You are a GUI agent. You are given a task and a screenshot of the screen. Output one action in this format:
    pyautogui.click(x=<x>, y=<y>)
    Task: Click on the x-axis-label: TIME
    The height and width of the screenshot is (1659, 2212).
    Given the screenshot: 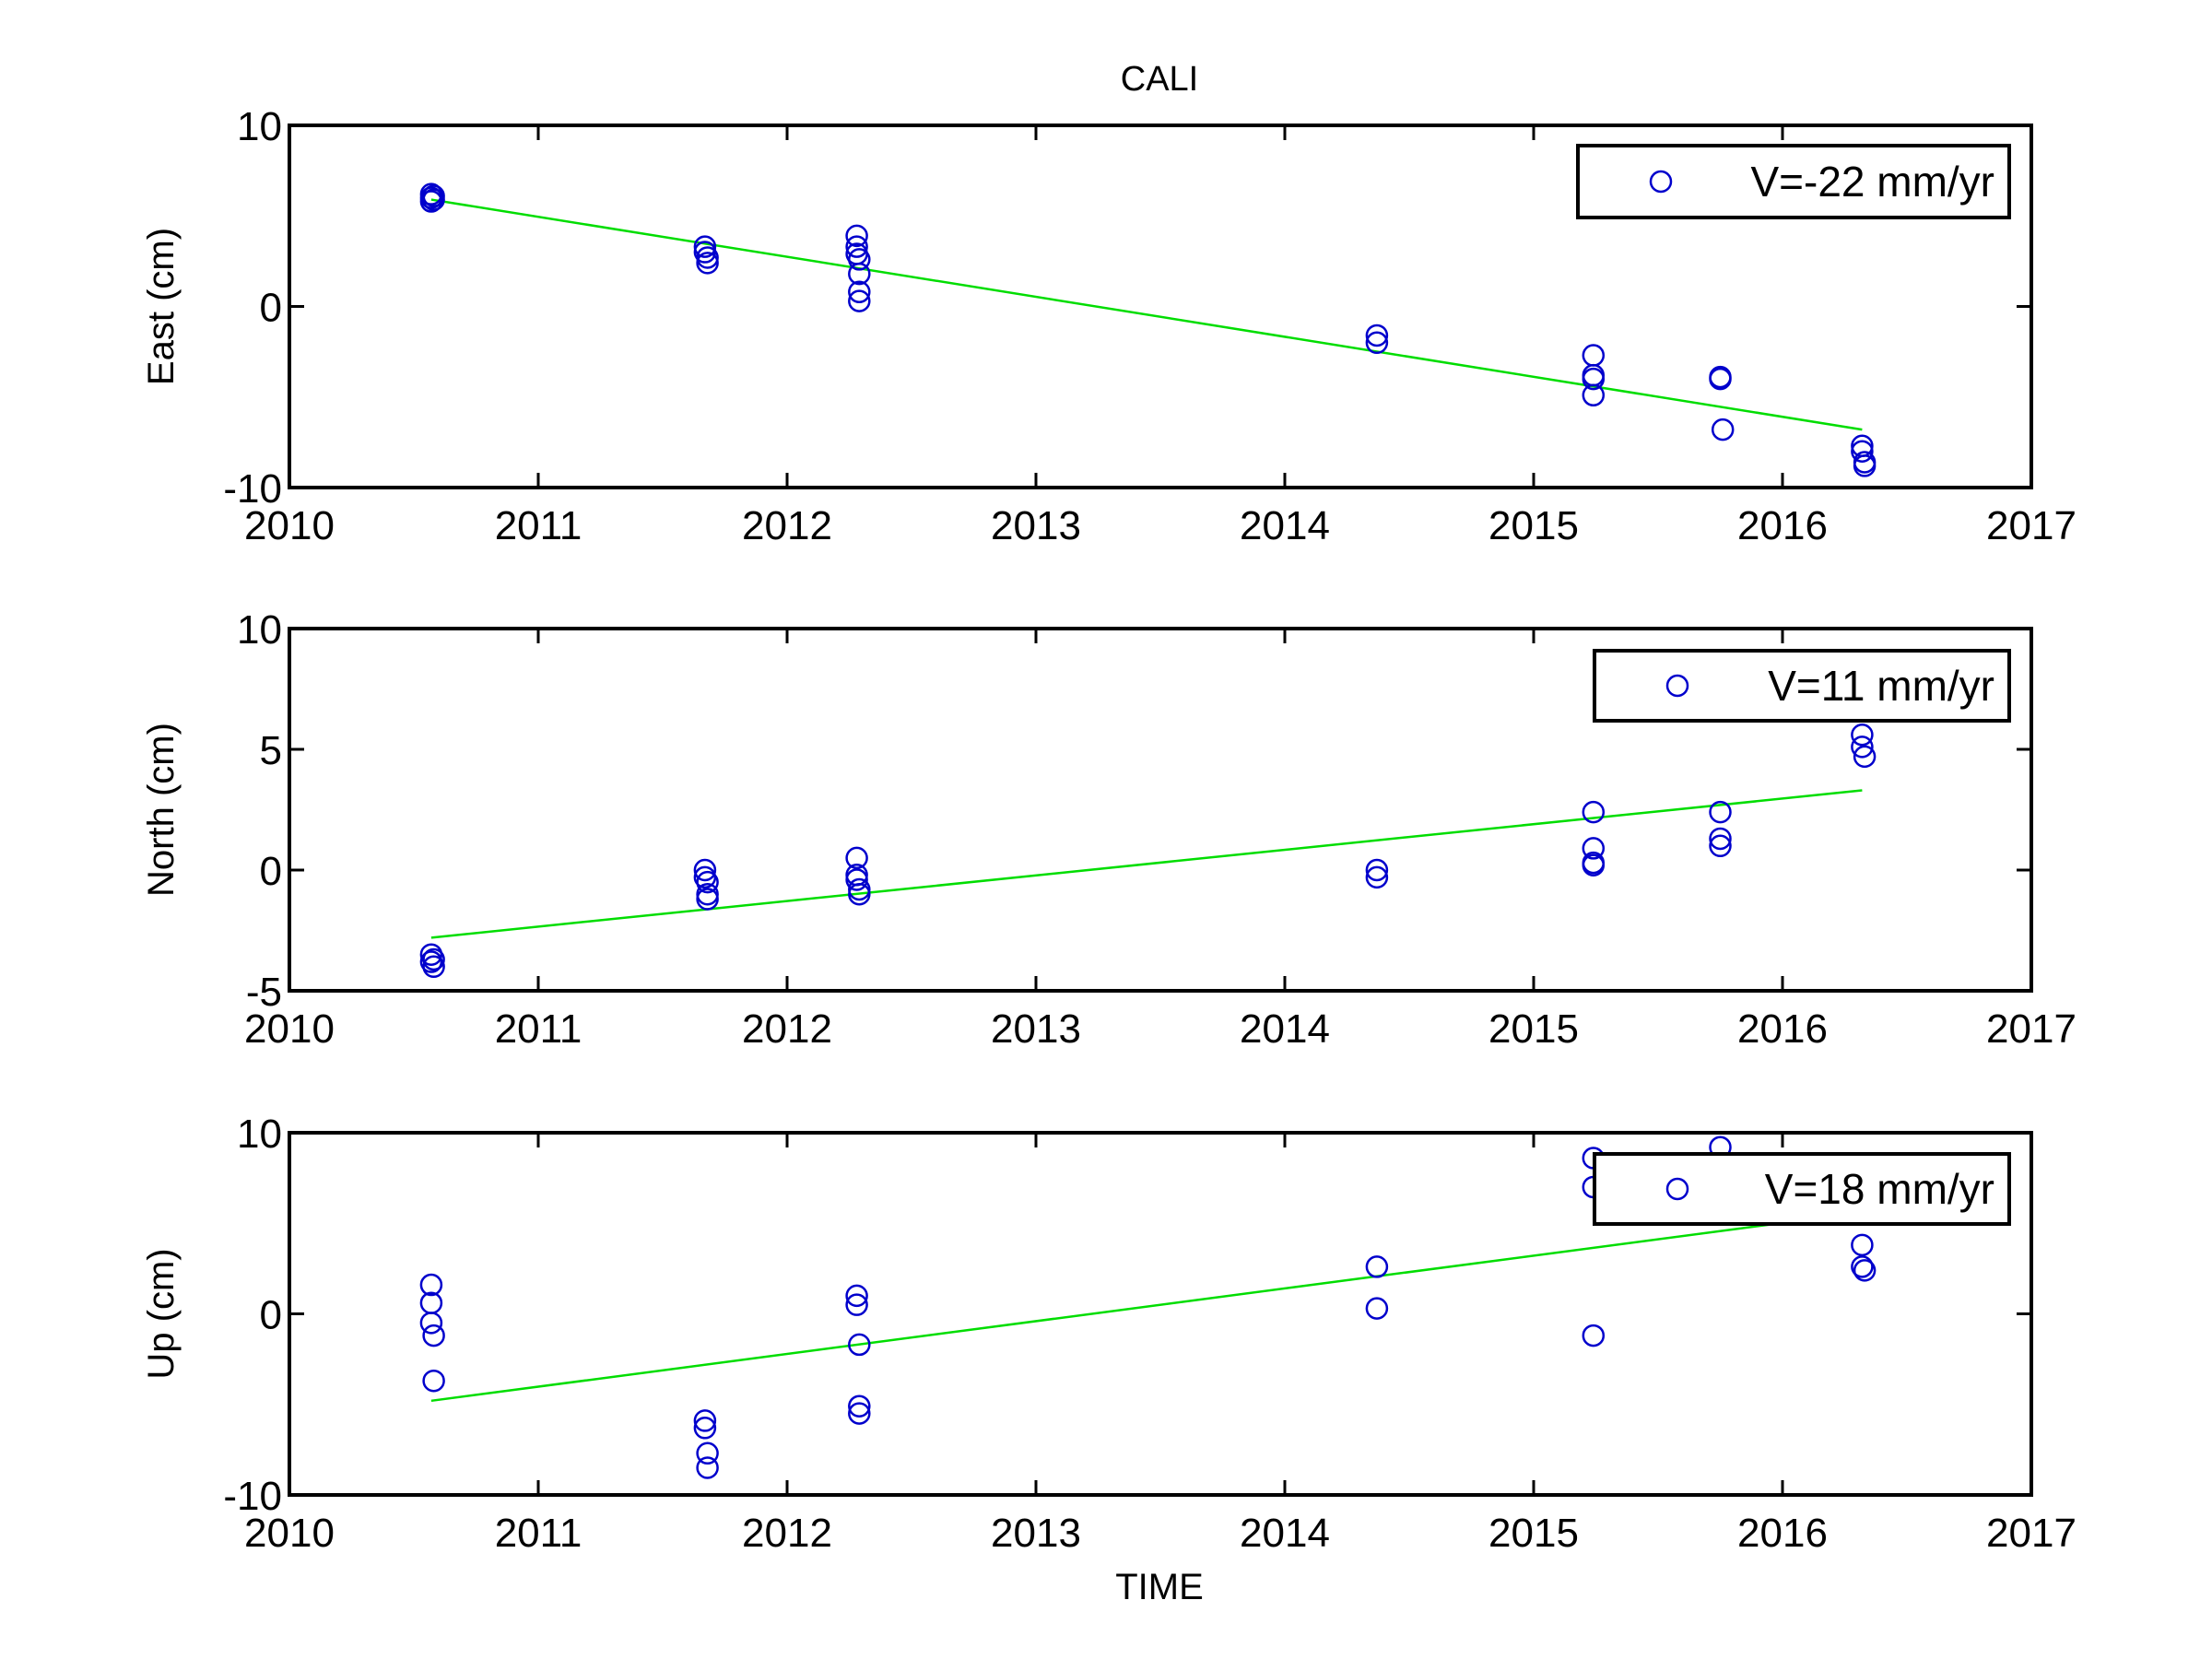 What is the action you would take?
    pyautogui.click(x=1159, y=1587)
    